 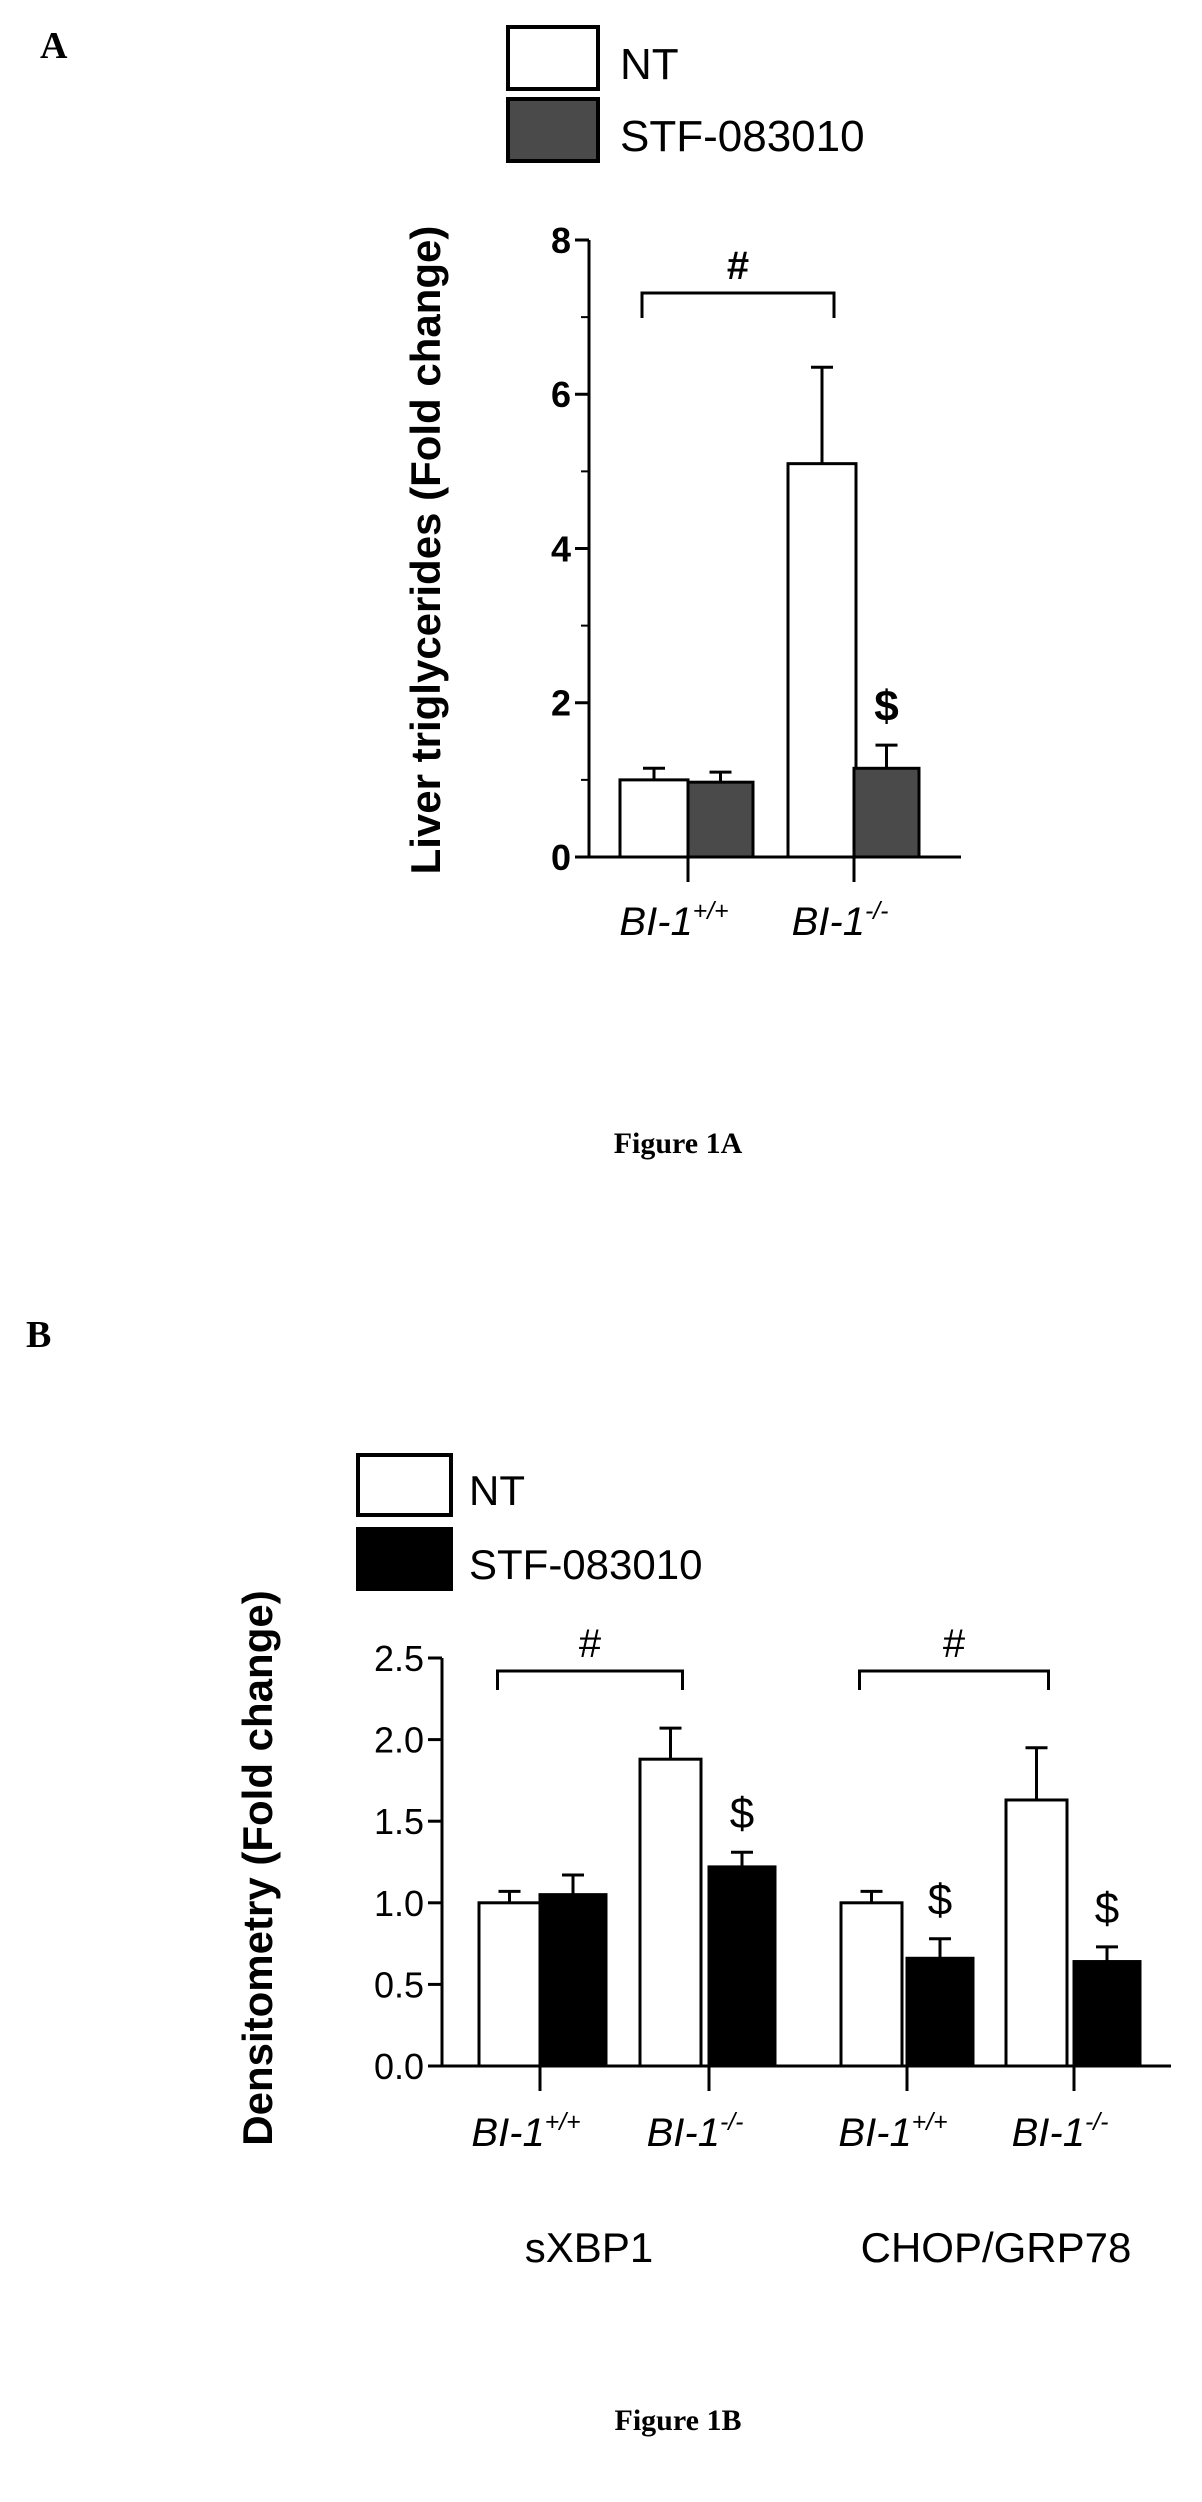 What do you see at coordinates (257, 1867) in the screenshot?
I see `y-axis-label: Densitometry (Fold change)` at bounding box center [257, 1867].